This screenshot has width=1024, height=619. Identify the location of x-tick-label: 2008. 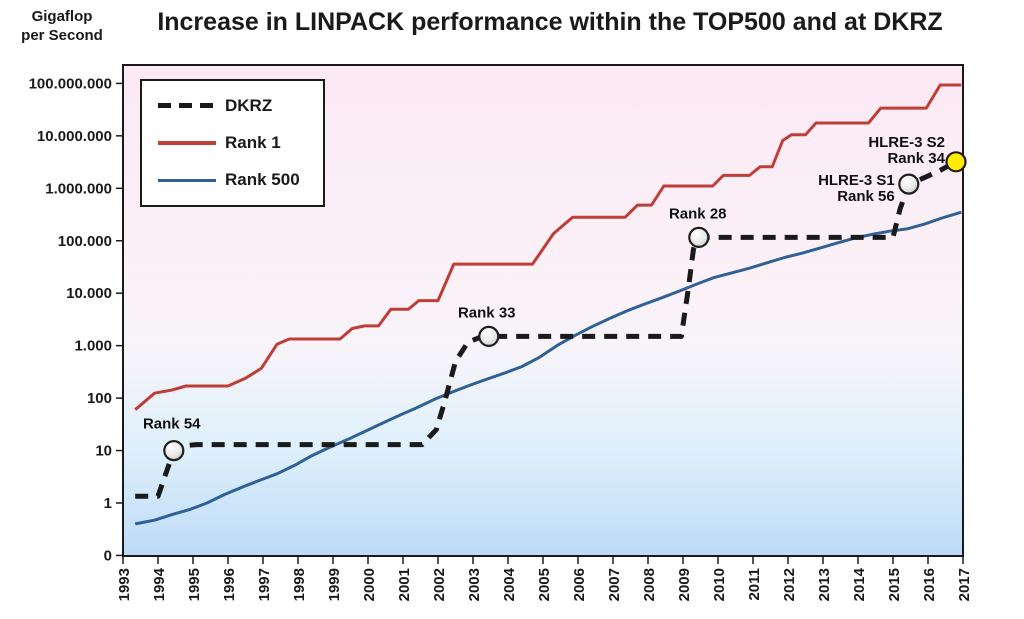
(649, 584).